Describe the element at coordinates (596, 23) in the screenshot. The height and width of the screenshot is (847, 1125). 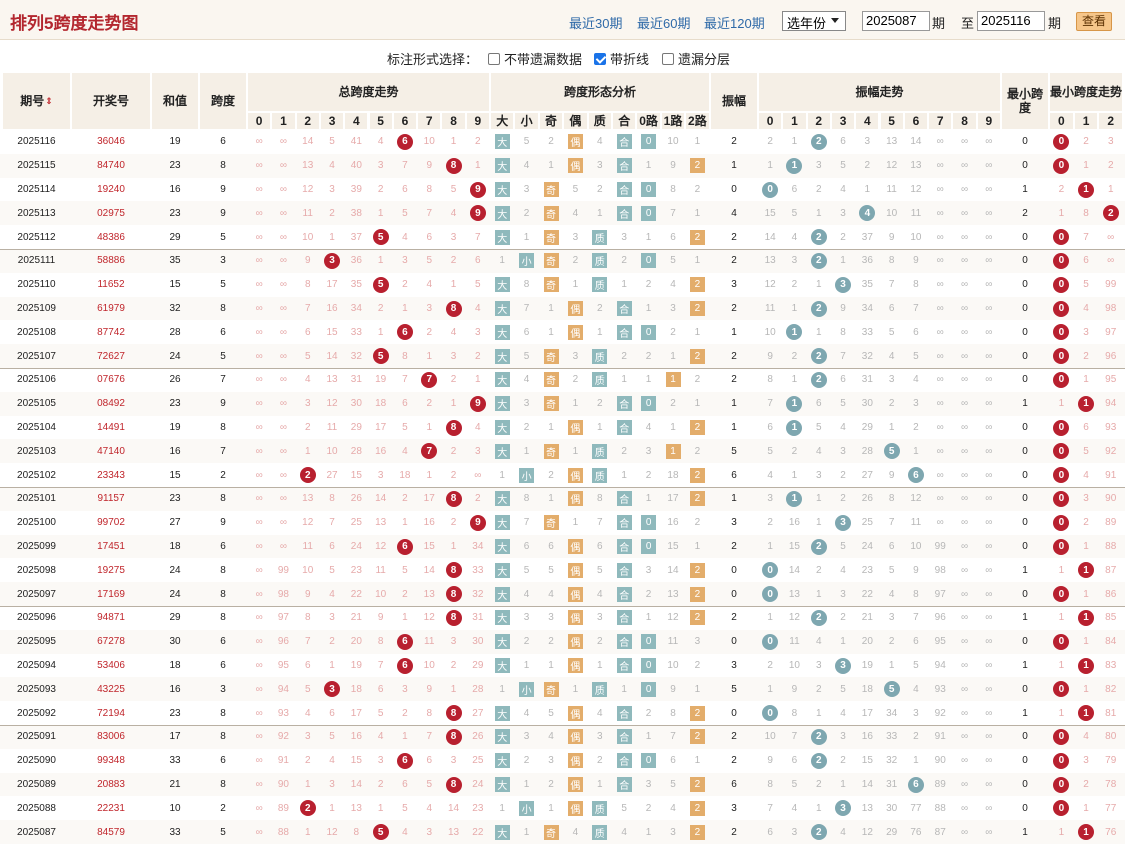
I see `range-recent-30: 最近30期` at that location.